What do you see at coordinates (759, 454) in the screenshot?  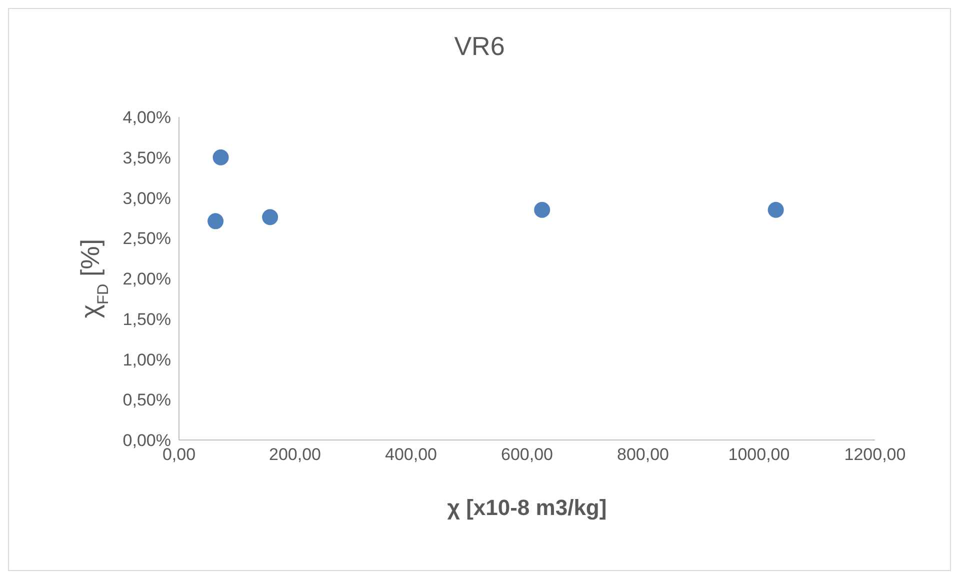 I see `x-tick-label: 1000,00` at bounding box center [759, 454].